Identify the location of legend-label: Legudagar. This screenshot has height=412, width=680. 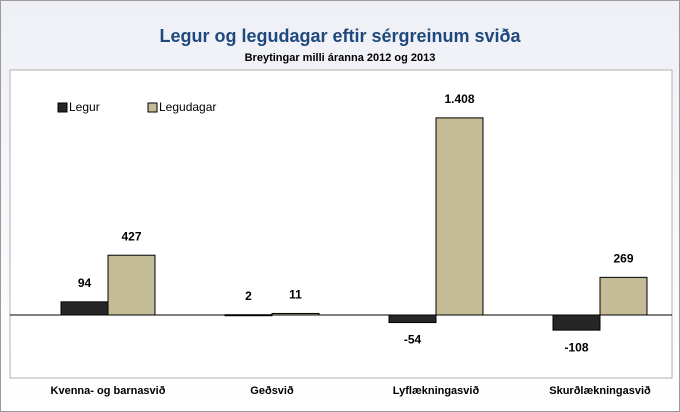
(187, 107).